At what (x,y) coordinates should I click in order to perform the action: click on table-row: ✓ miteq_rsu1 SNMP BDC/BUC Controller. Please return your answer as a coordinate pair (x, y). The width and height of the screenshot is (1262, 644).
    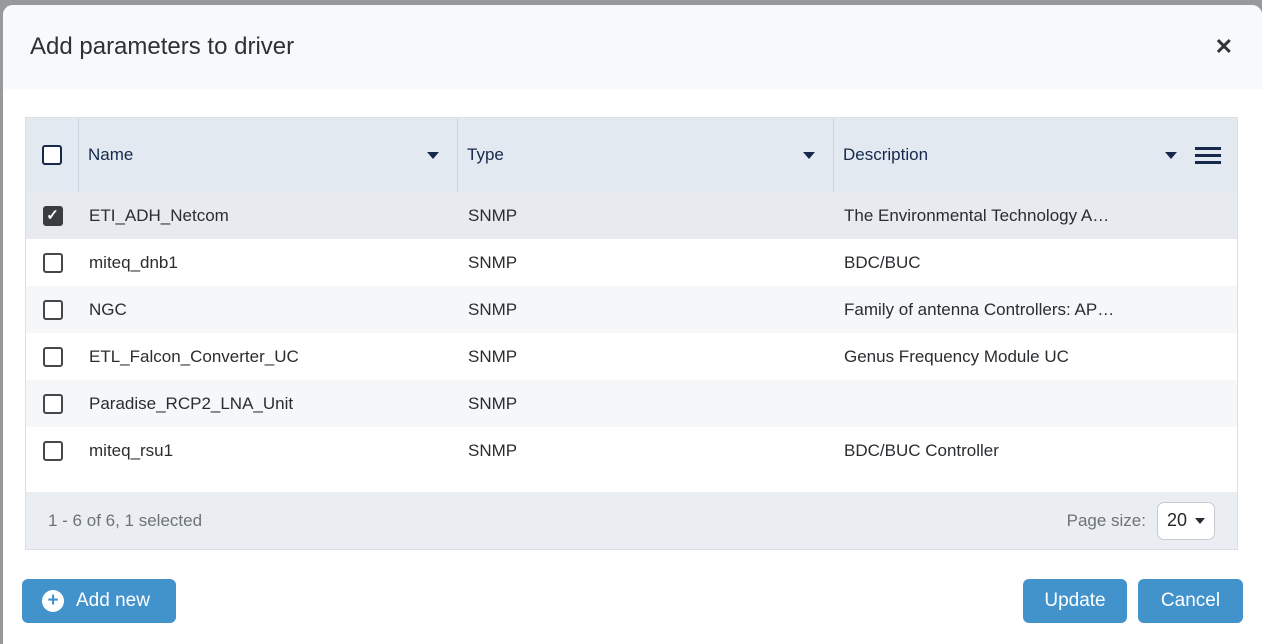
    Looking at the image, I should click on (631, 450).